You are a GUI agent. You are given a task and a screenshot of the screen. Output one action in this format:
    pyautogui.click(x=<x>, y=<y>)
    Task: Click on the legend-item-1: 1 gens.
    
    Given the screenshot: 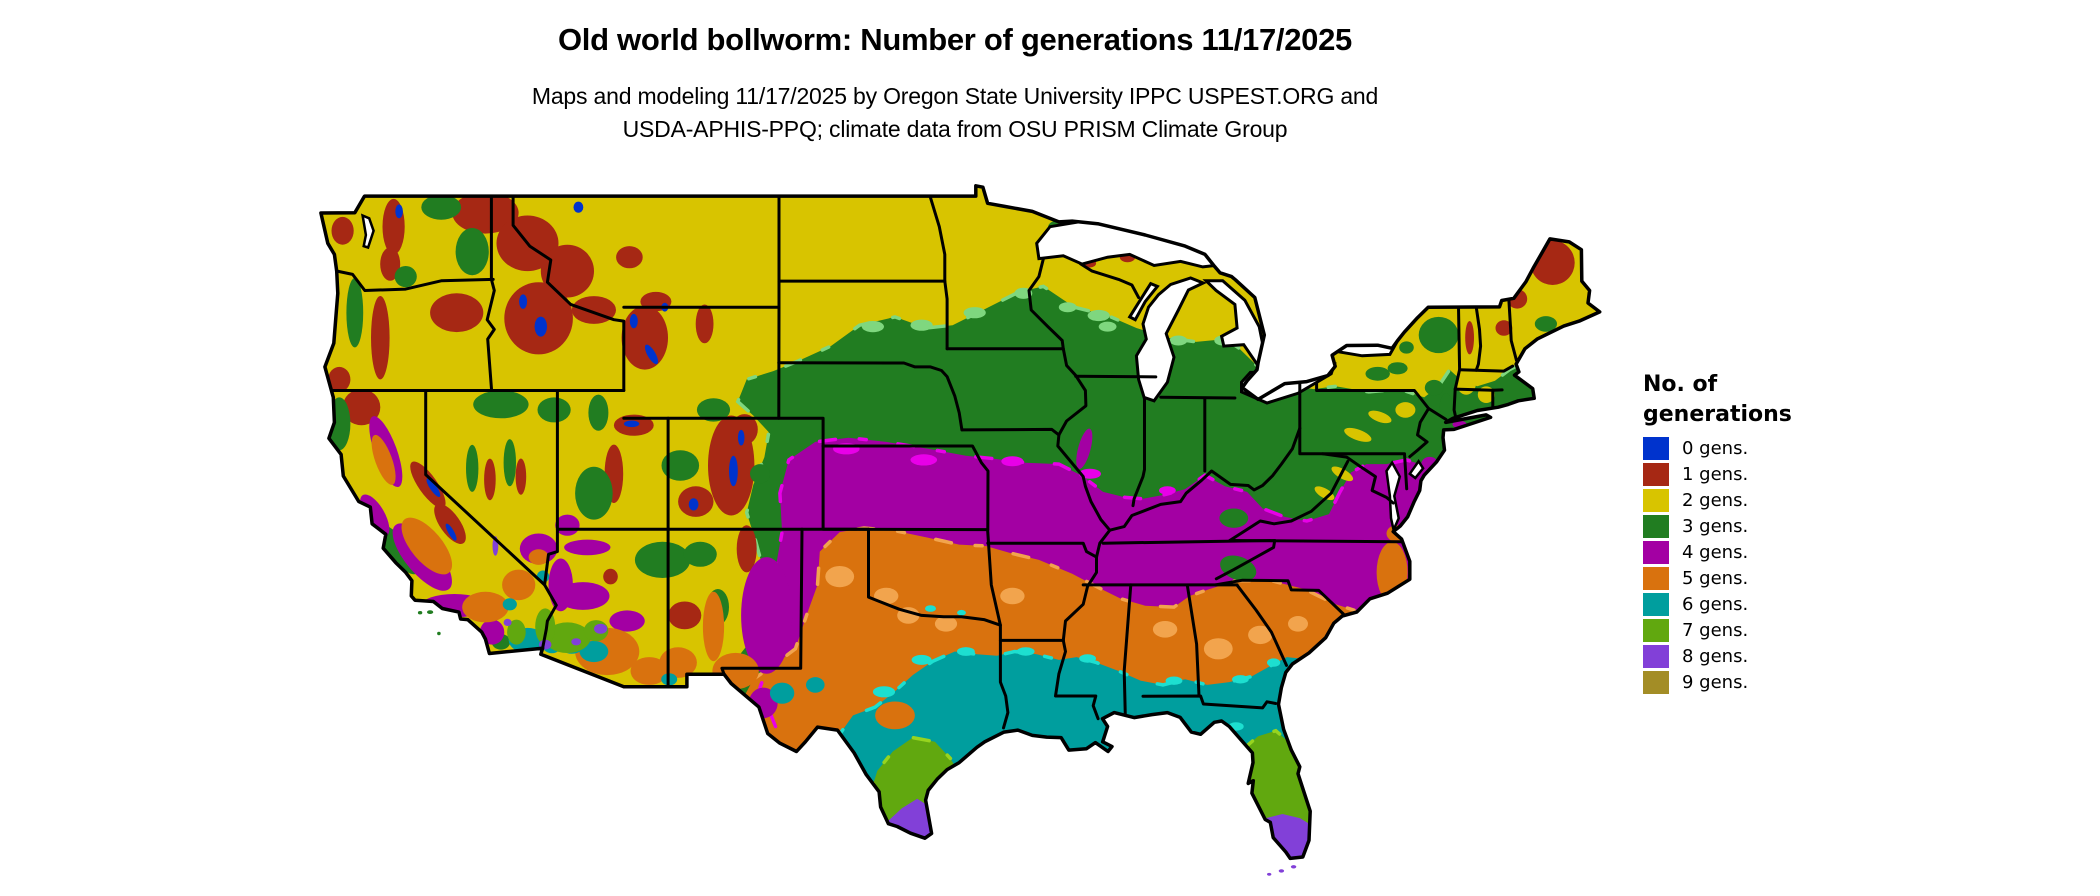 What is the action you would take?
    pyautogui.click(x=1758, y=474)
    